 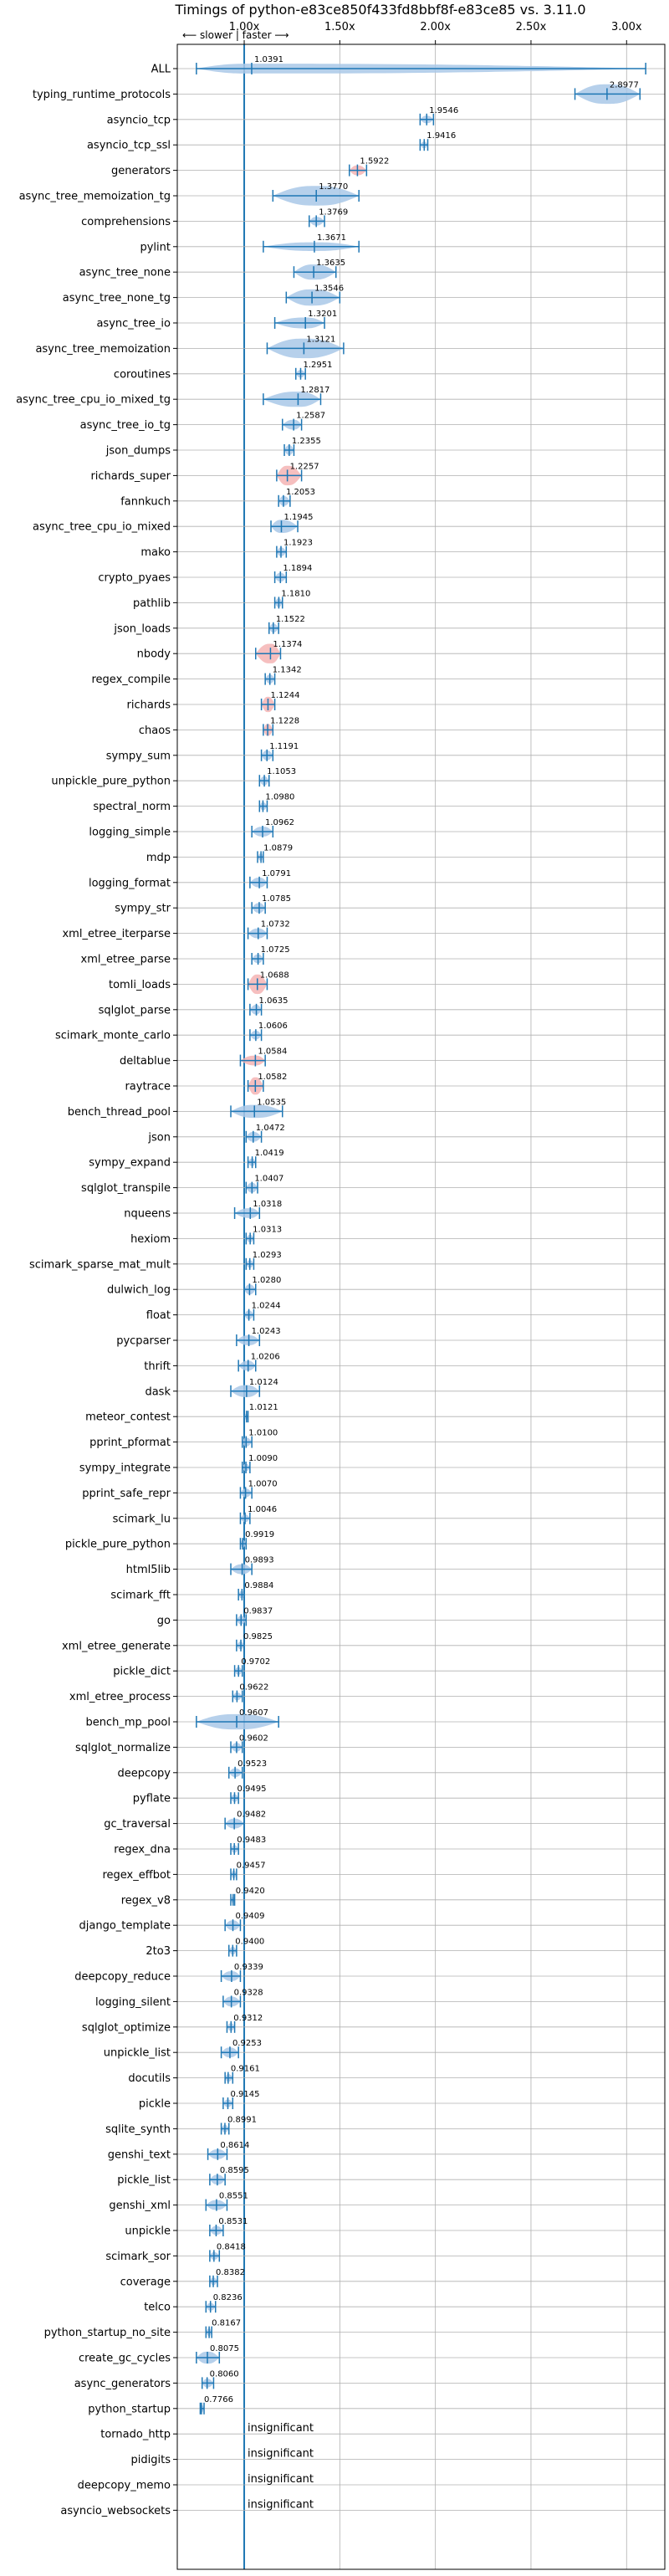 I want to click on category-label: scimark_sor, so click(x=138, y=2257).